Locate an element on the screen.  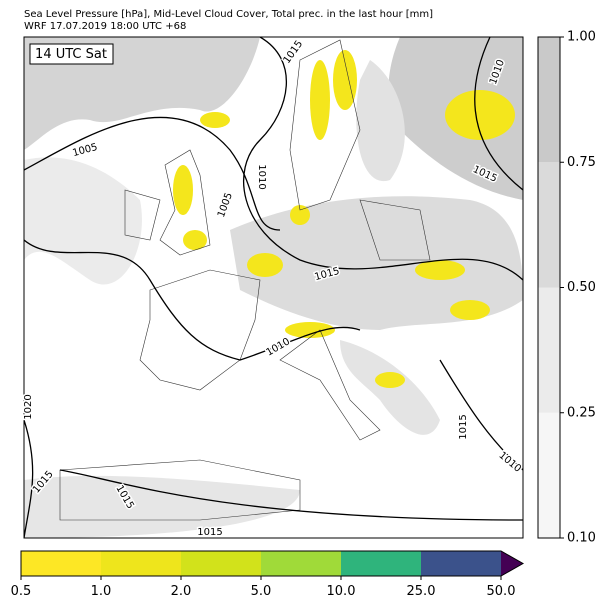
tick-label: 2.0 is located at coordinates (181, 591).